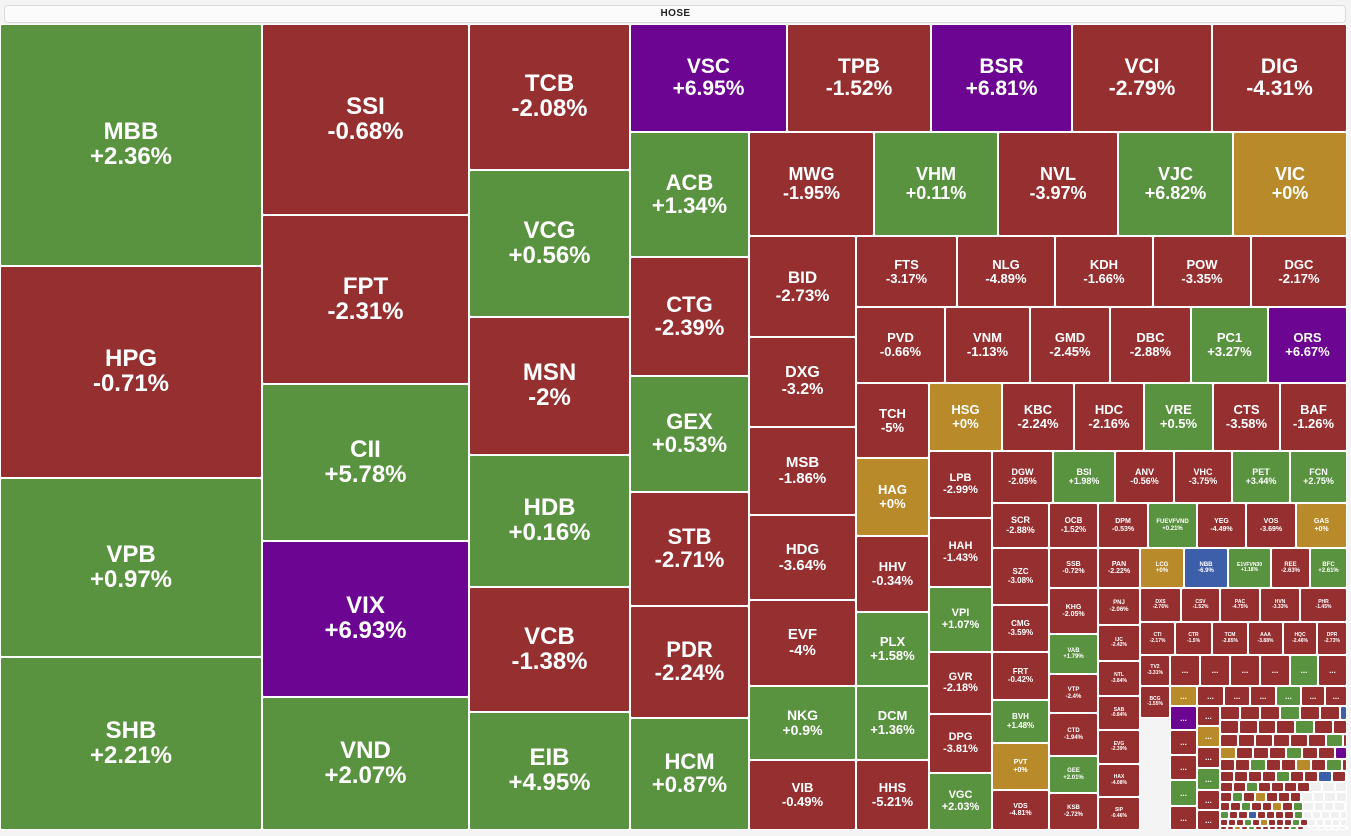 The width and height of the screenshot is (1351, 836). Describe the element at coordinates (1073, 774) in the screenshot. I see `tile-gee: GEE +2.01%` at that location.